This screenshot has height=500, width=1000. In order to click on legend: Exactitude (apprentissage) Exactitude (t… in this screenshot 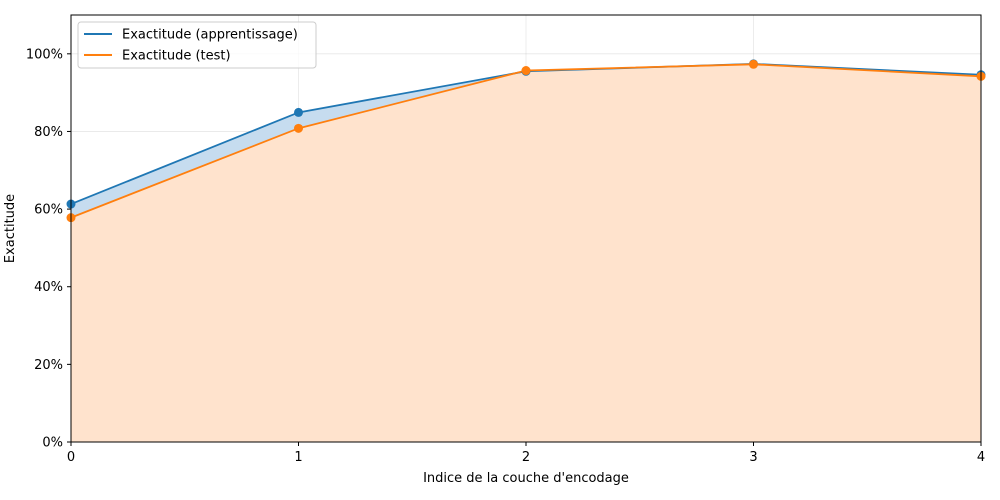, I will do `click(197, 45)`.